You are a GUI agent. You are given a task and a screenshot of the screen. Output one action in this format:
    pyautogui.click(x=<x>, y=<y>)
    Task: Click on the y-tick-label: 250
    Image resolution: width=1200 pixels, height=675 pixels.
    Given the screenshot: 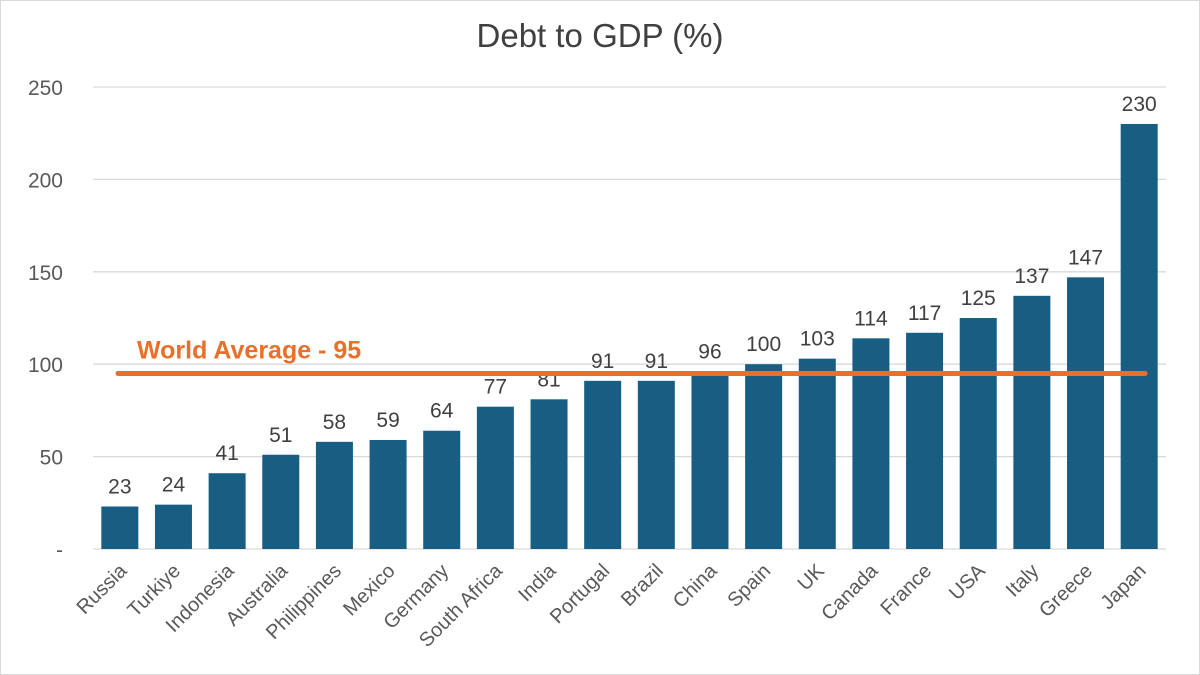 What is the action you would take?
    pyautogui.click(x=45, y=88)
    